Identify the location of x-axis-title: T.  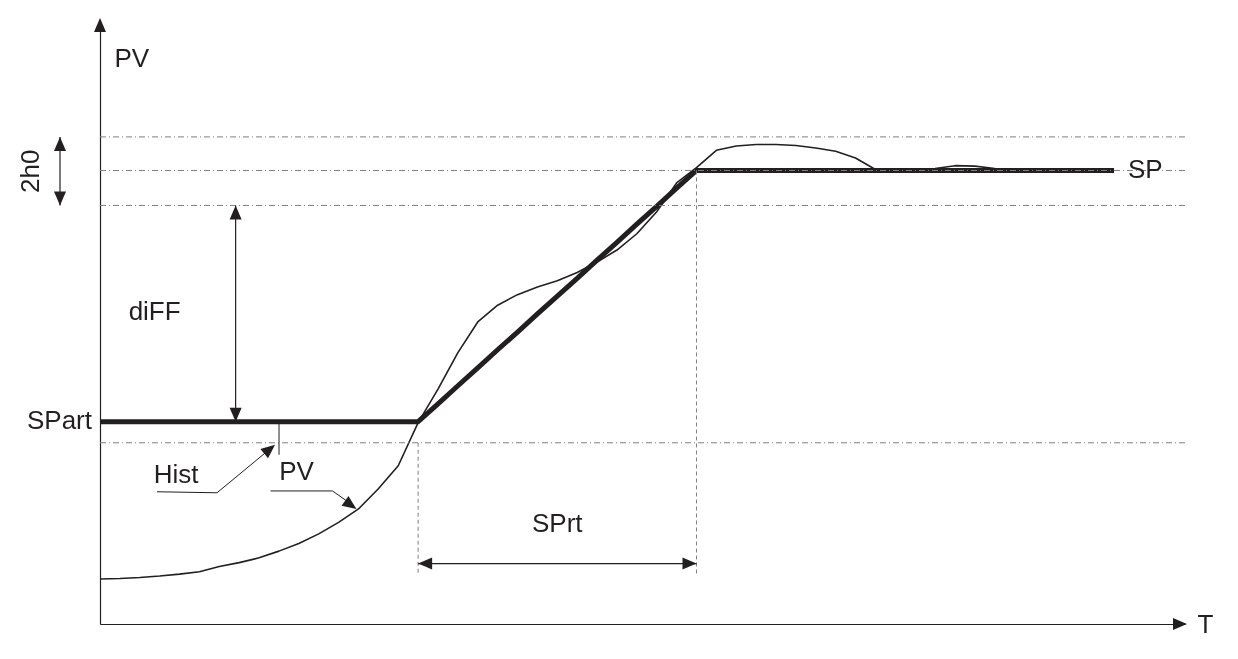
(1205, 623).